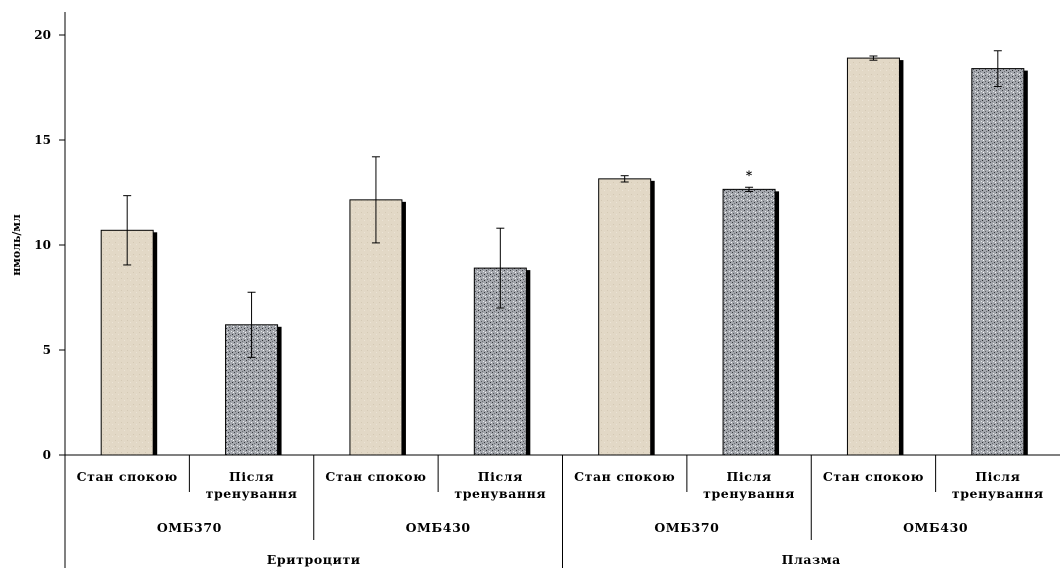 The width and height of the screenshot is (1060, 568). Describe the element at coordinates (42, 140) in the screenshot. I see `y-tick-label: 15` at that location.